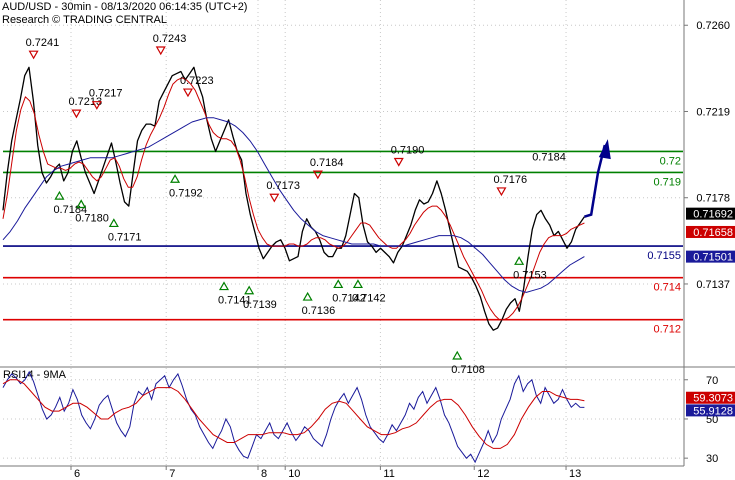  Describe the element at coordinates (713, 26) in the screenshot. I see `y-tick-label: 0.7260` at that location.